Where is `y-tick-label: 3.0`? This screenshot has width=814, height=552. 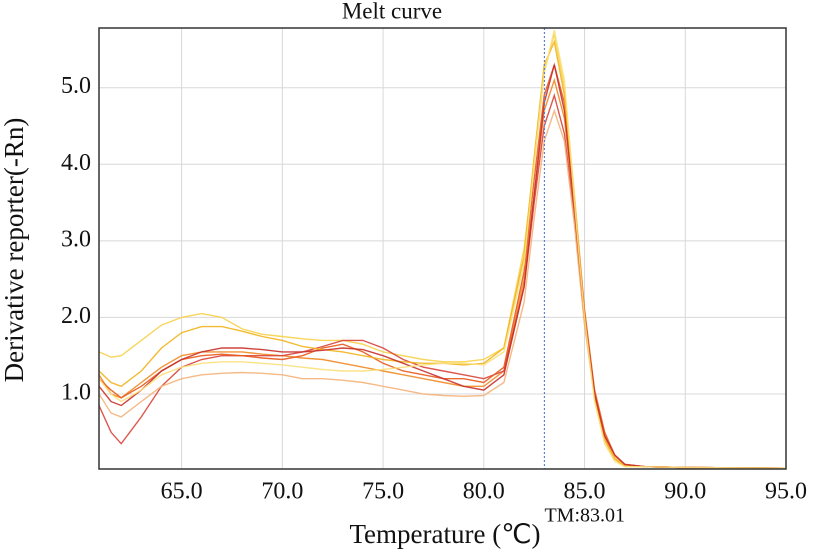
y-tick-label: 3.0 is located at coordinates (76, 239).